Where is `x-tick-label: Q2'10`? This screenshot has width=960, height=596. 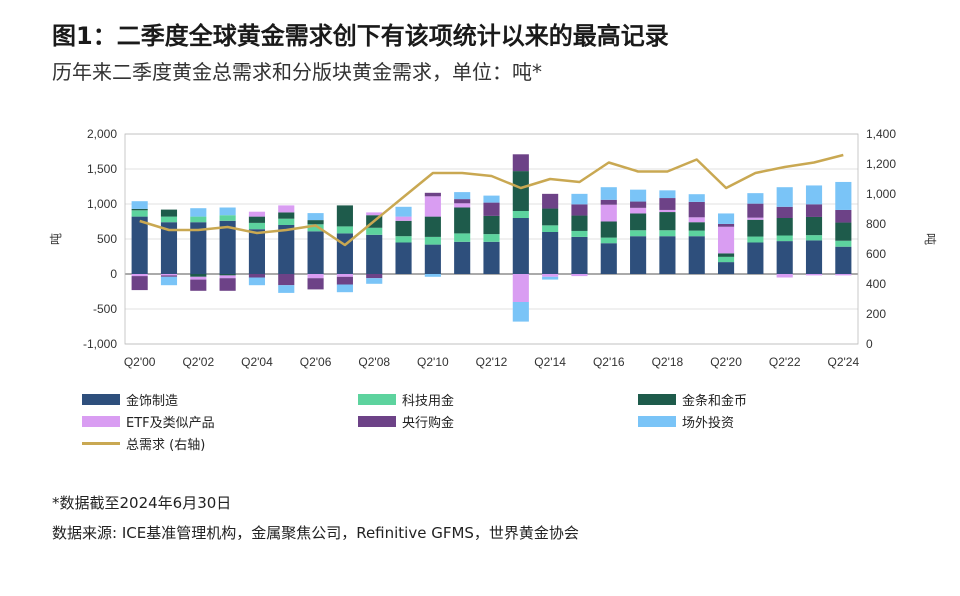 x-tick-label: Q2'10 is located at coordinates (433, 362).